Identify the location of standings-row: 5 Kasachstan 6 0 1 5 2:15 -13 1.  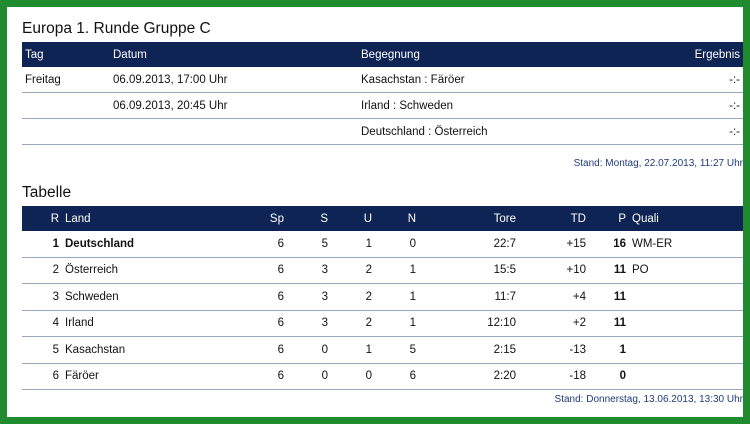
(382, 350).